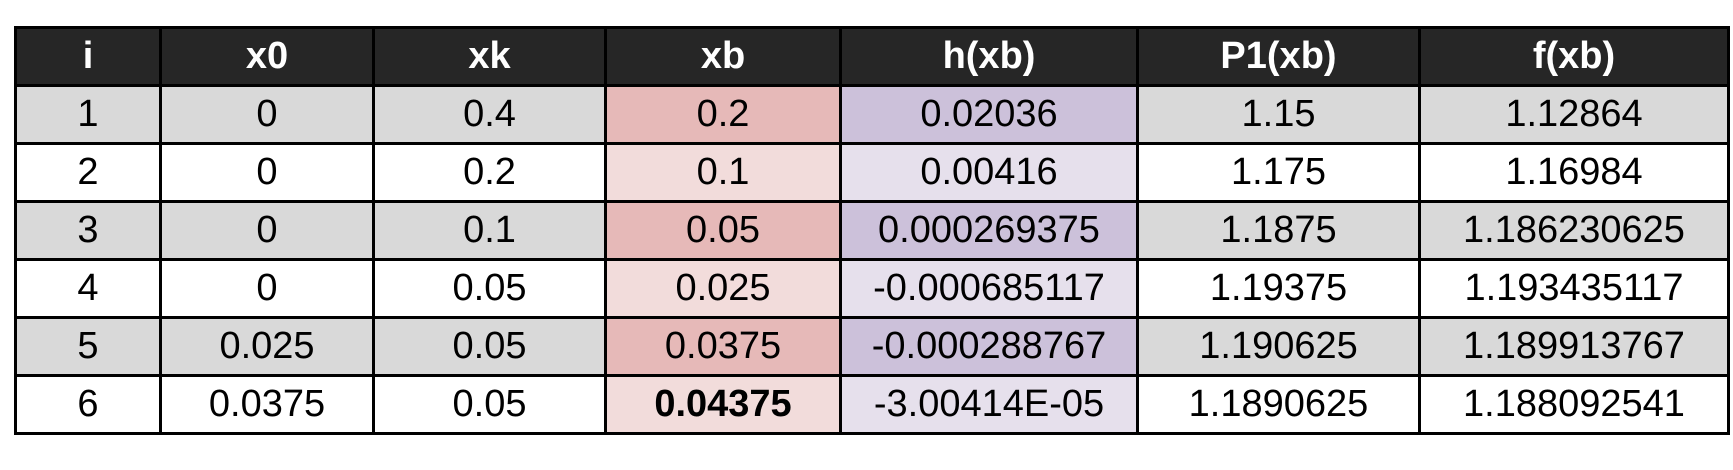 The width and height of the screenshot is (1733, 470). What do you see at coordinates (489, 114) in the screenshot?
I see `cell-xk: 0.4` at bounding box center [489, 114].